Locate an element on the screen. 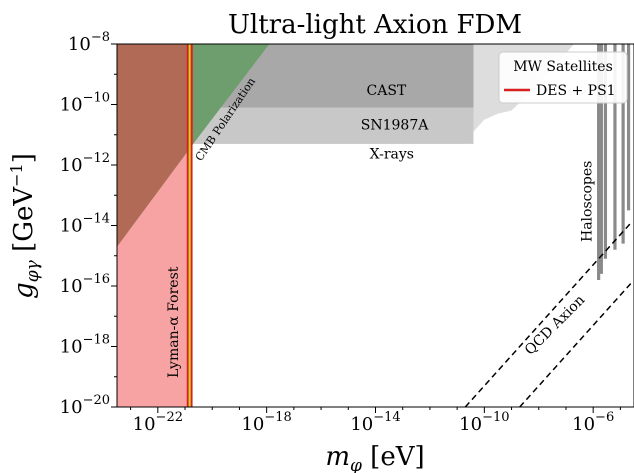 The width and height of the screenshot is (634, 473). y-tick-label: 10−14 is located at coordinates (85, 224).